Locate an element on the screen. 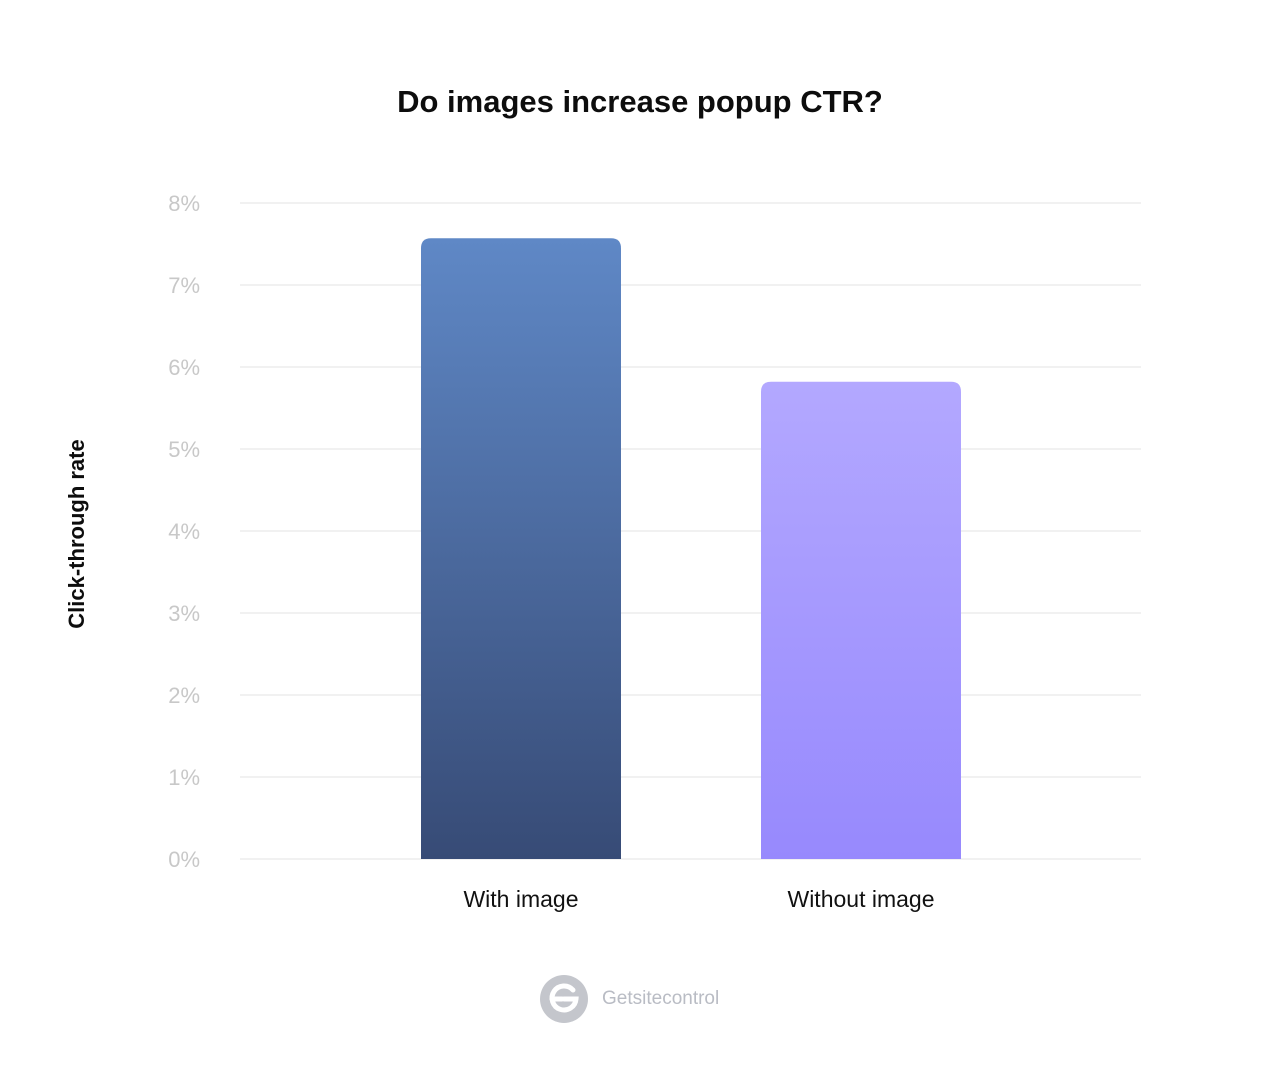 The image size is (1280, 1083). brand: Getsitecontrol is located at coordinates (629, 999).